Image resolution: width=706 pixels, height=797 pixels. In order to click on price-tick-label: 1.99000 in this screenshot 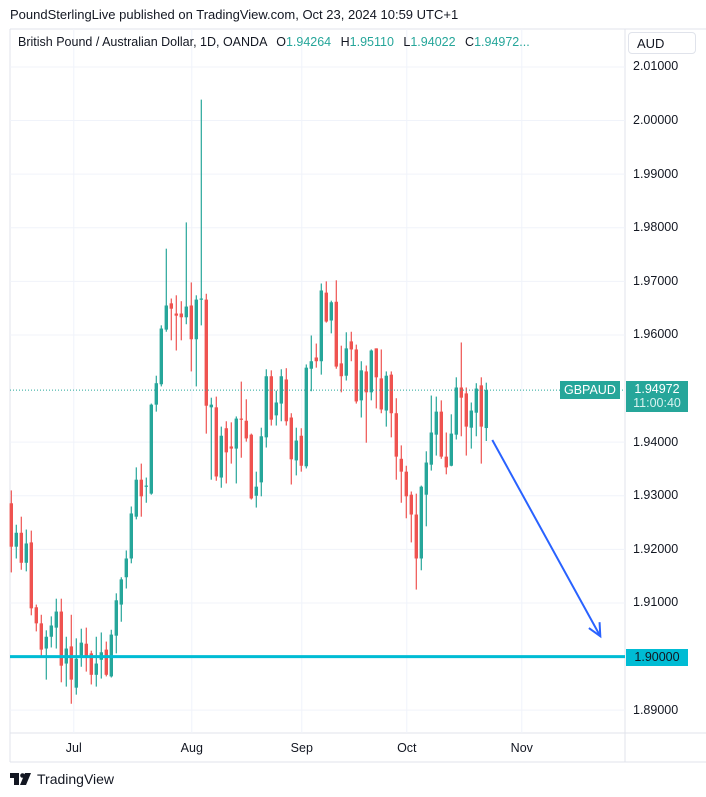, I will do `click(656, 173)`.